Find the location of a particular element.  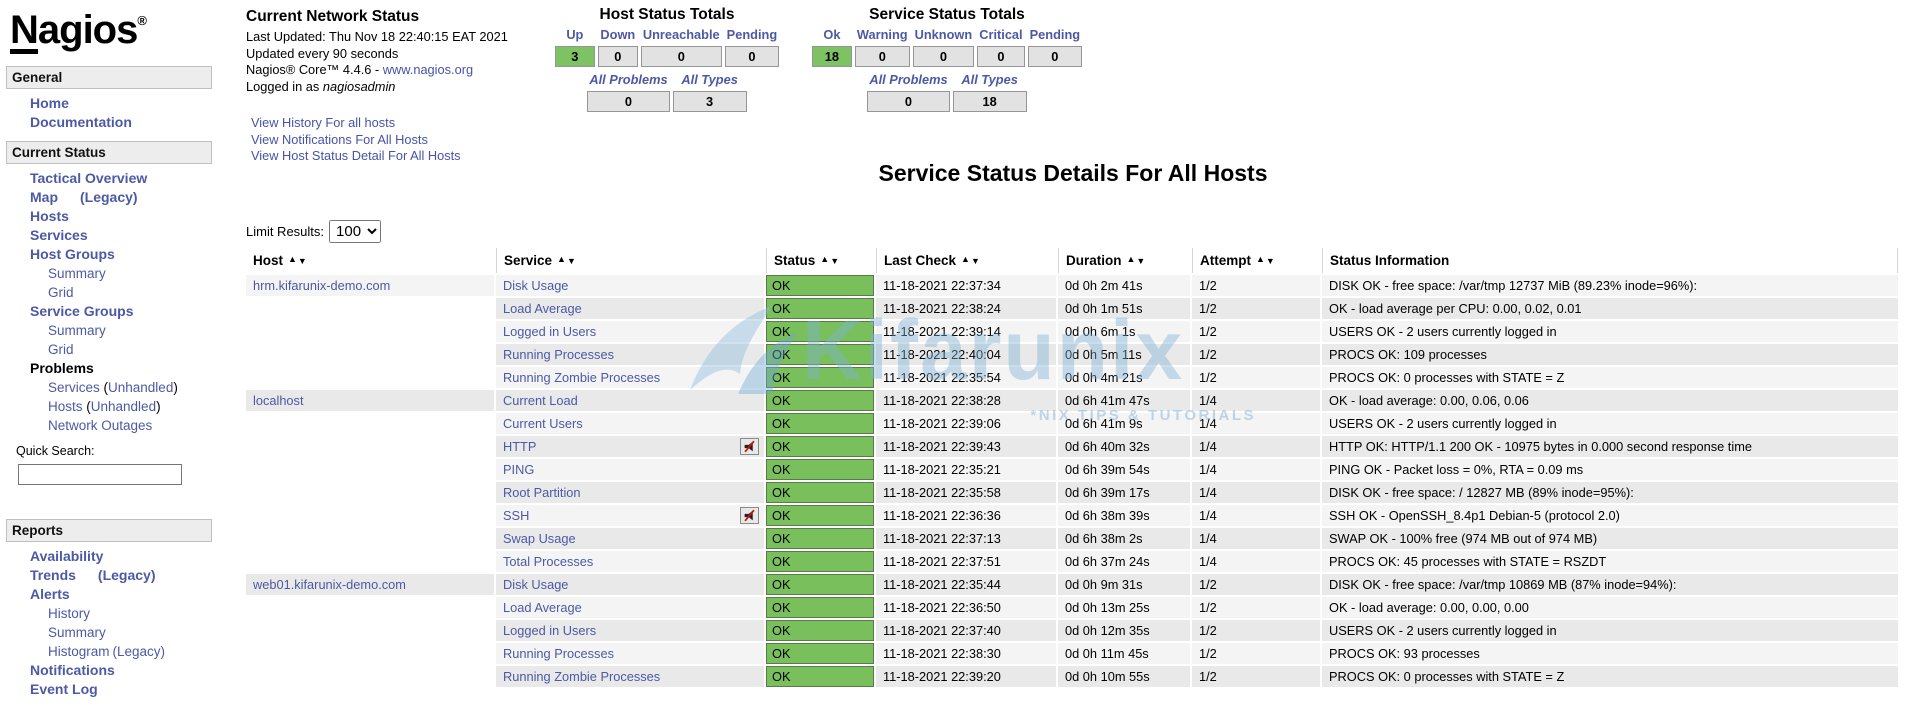

quick-search-input is located at coordinates (100, 474).